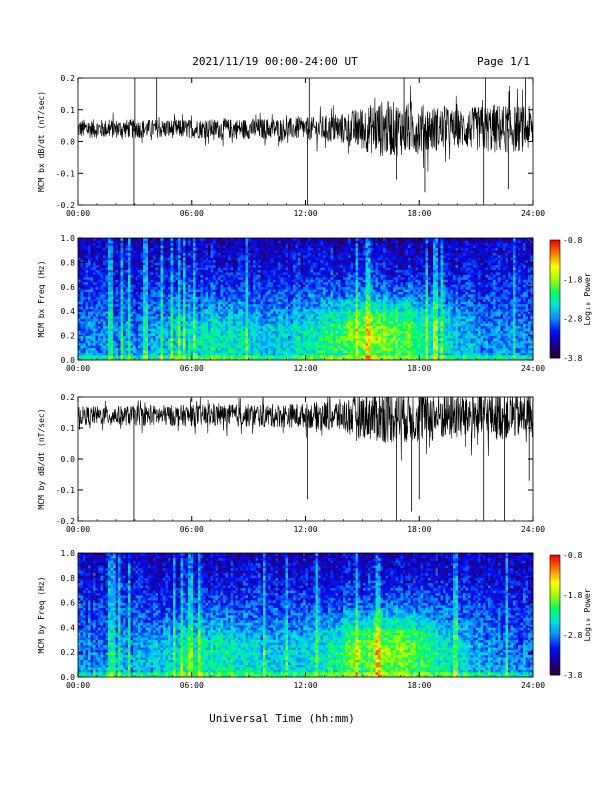 Image resolution: width=612 pixels, height=792 pixels. I want to click on y-axis-label: MCM bx Freq (Hz), so click(41, 298).